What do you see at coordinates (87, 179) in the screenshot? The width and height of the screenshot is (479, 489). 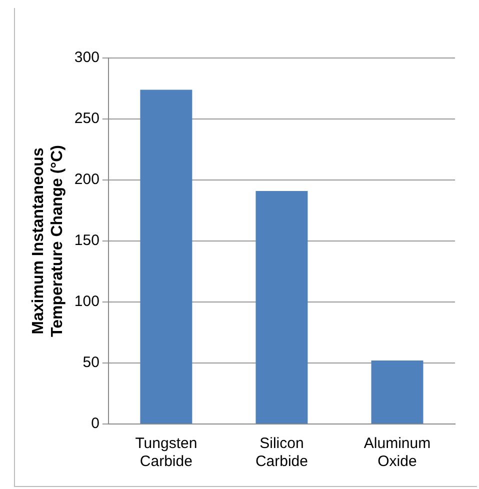 I see `y-tick-label: 200` at bounding box center [87, 179].